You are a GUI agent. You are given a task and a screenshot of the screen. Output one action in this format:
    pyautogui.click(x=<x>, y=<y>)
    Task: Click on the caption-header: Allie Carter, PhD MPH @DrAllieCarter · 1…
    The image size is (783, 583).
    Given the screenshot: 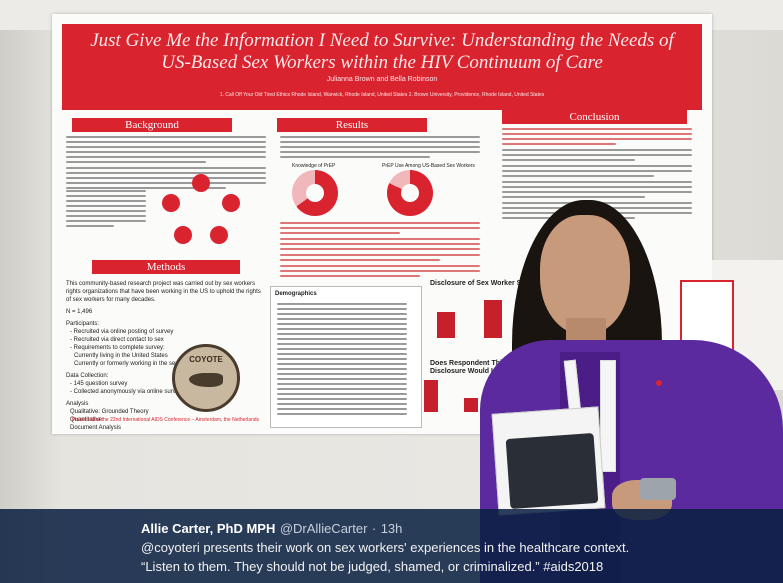 What is the action you would take?
    pyautogui.click(x=271, y=529)
    